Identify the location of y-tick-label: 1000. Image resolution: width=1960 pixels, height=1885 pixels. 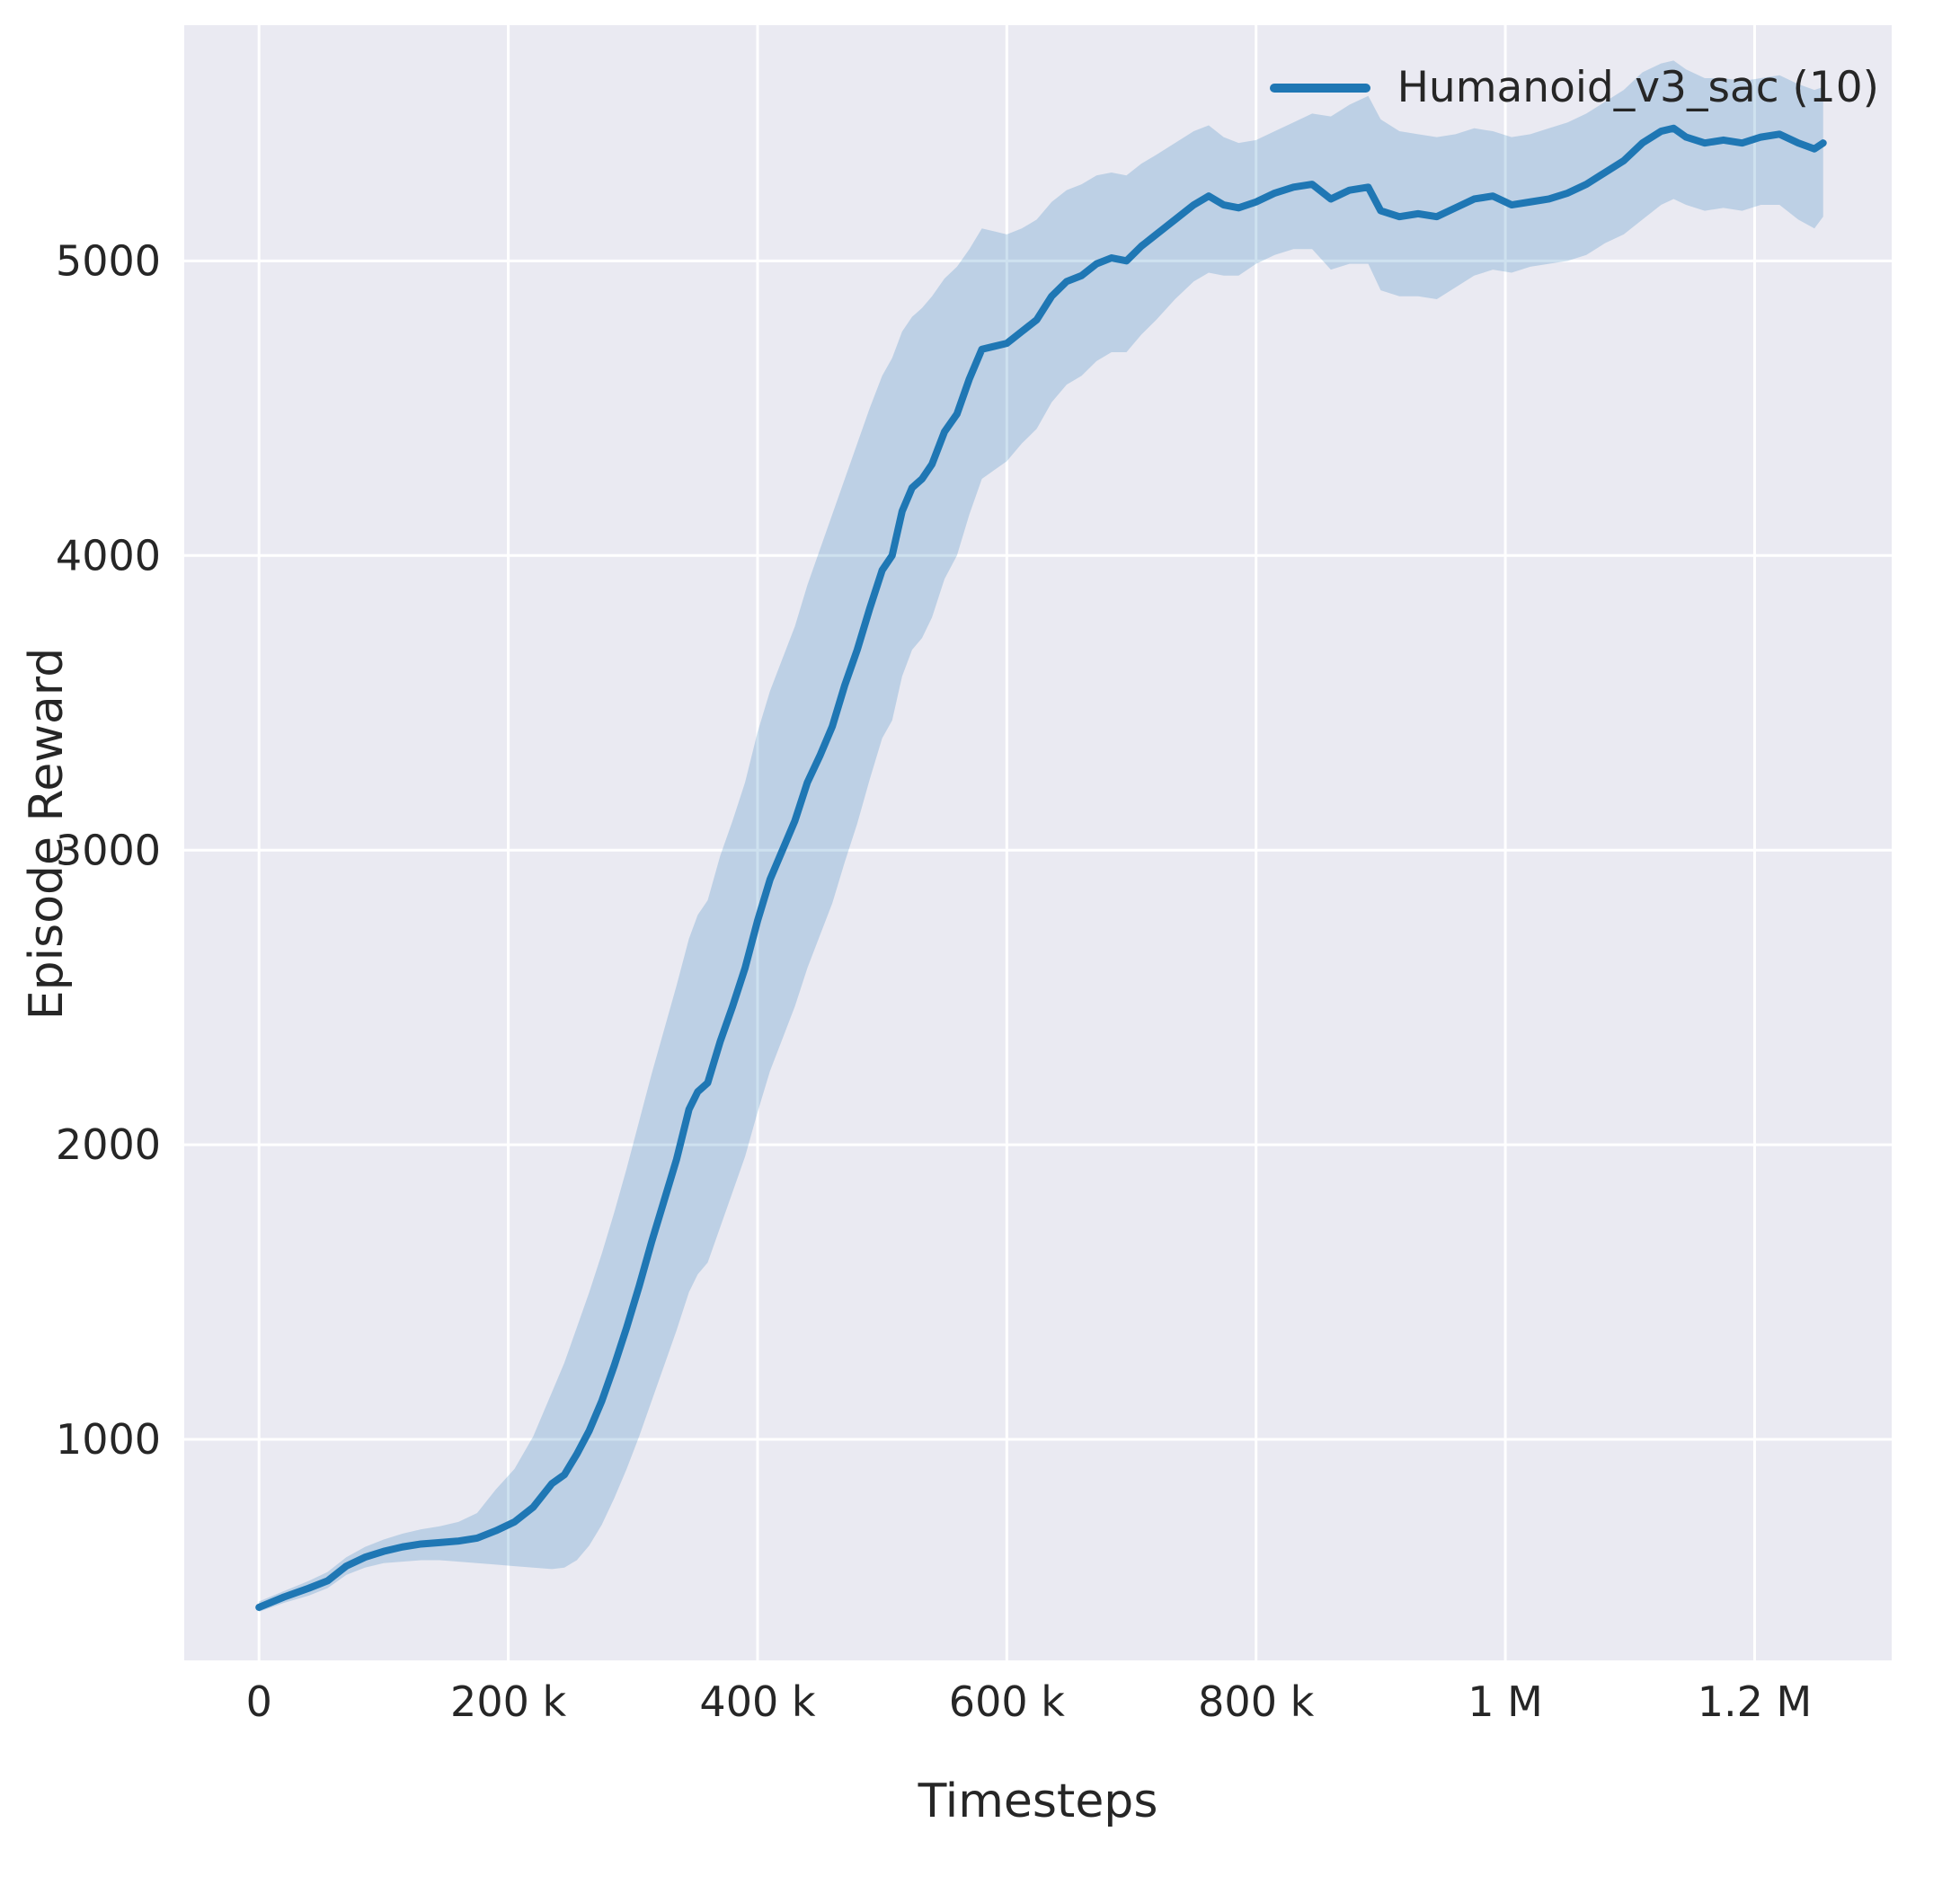
(108, 1439).